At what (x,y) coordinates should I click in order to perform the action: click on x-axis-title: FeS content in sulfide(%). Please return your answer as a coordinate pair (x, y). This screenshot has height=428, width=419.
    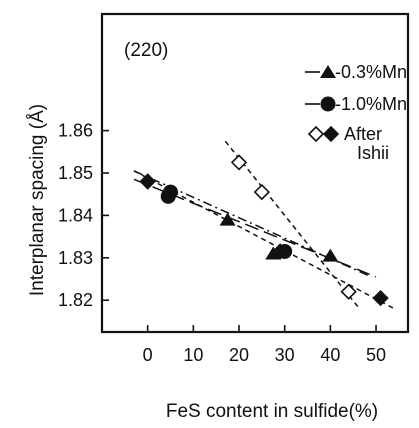
    Looking at the image, I should click on (272, 411).